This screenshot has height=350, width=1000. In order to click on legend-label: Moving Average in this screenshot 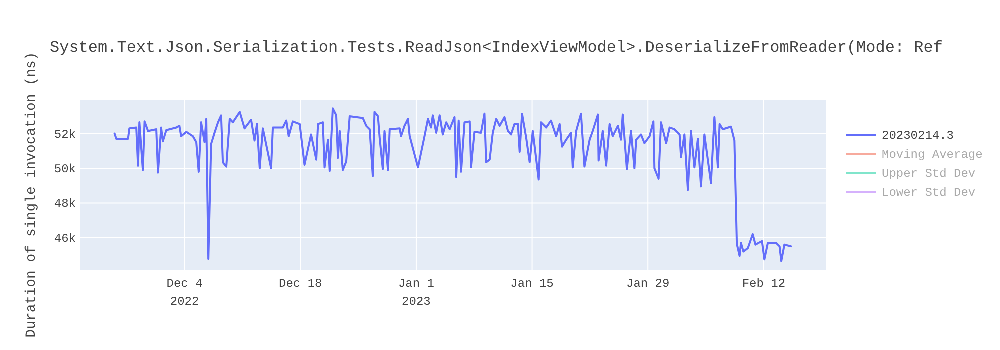, I will do `click(932, 155)`.